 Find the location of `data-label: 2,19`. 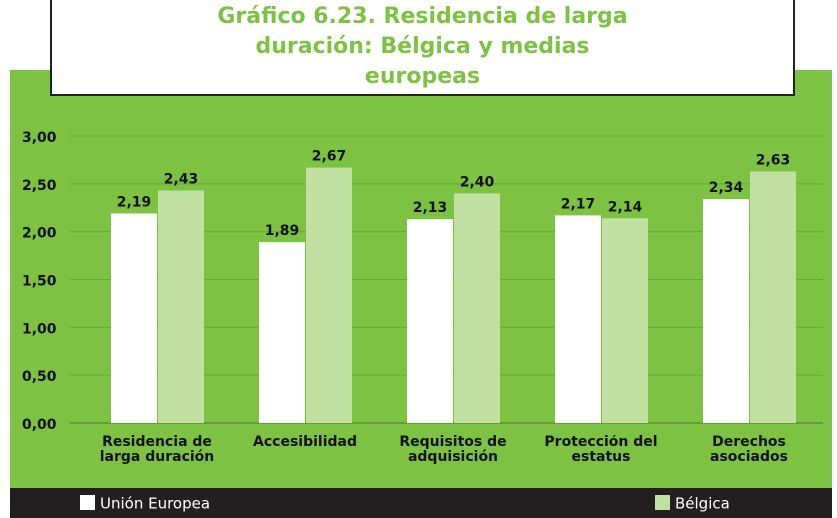

data-label: 2,19 is located at coordinates (134, 202).